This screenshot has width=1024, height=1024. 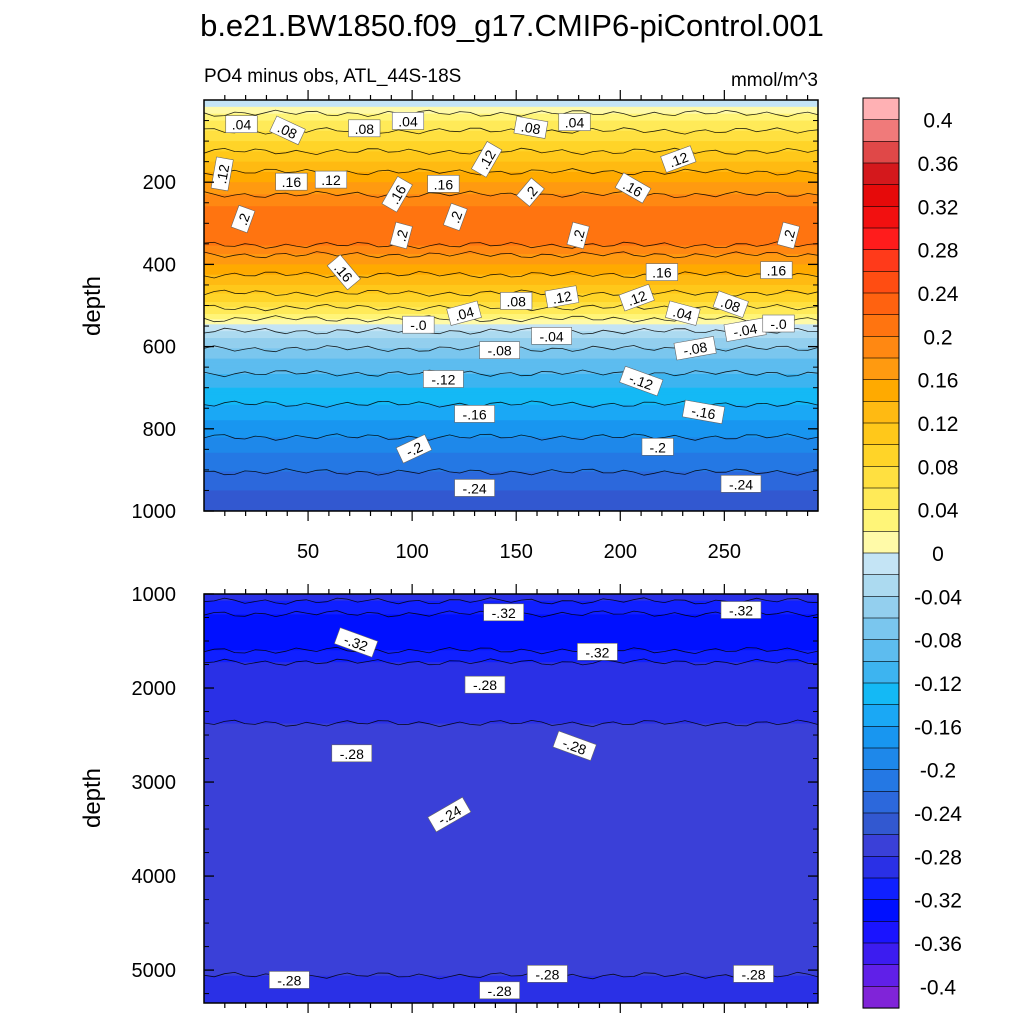 I want to click on contour-label: -.08, so click(x=695, y=348).